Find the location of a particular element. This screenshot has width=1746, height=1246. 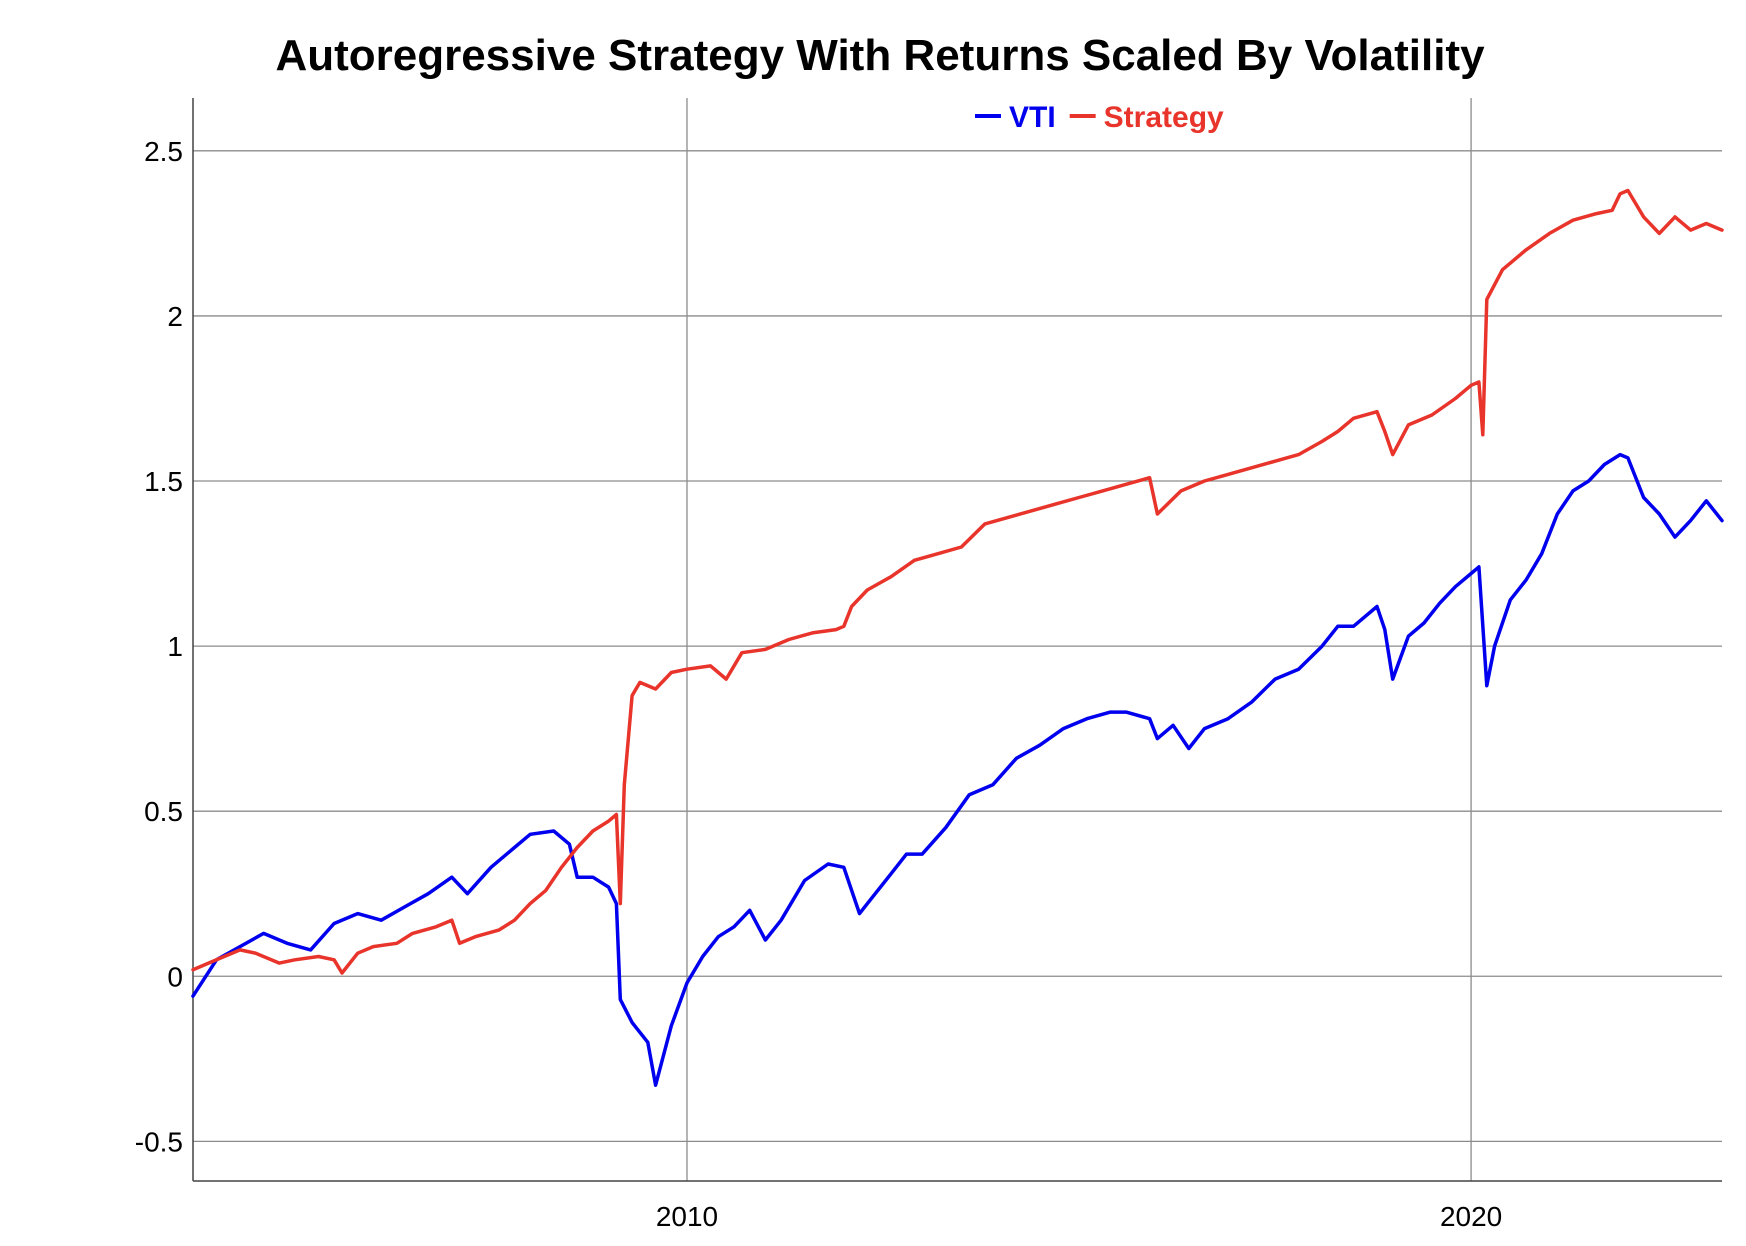

legend: VTI Strategy is located at coordinates (1099, 117).